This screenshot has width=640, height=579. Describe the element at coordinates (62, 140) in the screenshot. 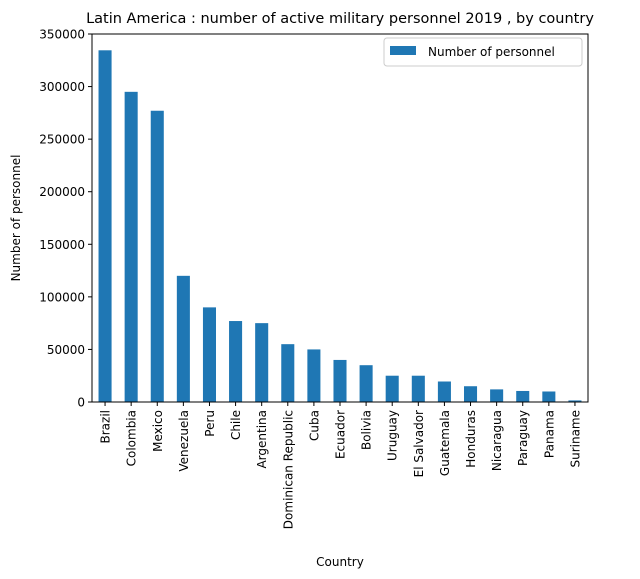

I see `y-tick-label: 250000` at that location.